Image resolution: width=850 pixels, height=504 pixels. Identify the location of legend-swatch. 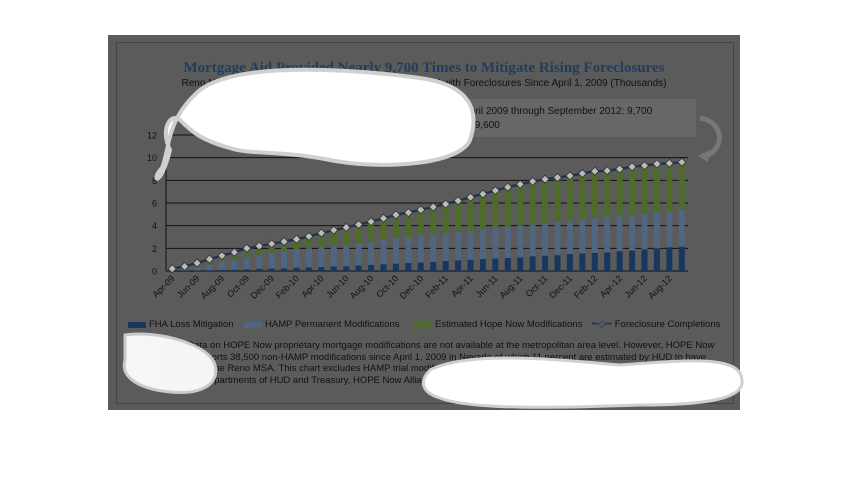
(423, 324).